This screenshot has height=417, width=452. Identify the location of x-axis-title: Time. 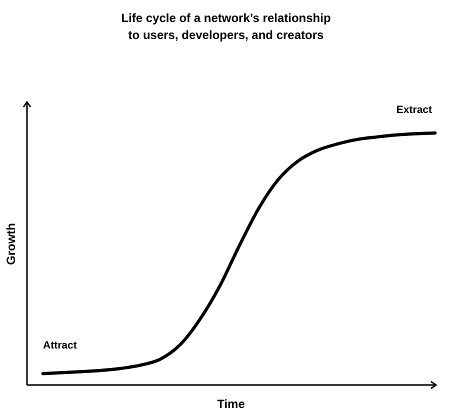
(231, 404).